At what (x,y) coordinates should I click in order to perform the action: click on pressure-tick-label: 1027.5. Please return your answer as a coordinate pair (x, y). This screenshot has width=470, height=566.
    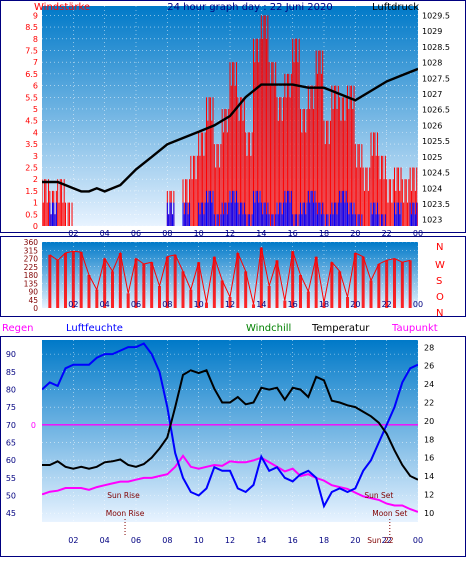
    Looking at the image, I should click on (436, 78).